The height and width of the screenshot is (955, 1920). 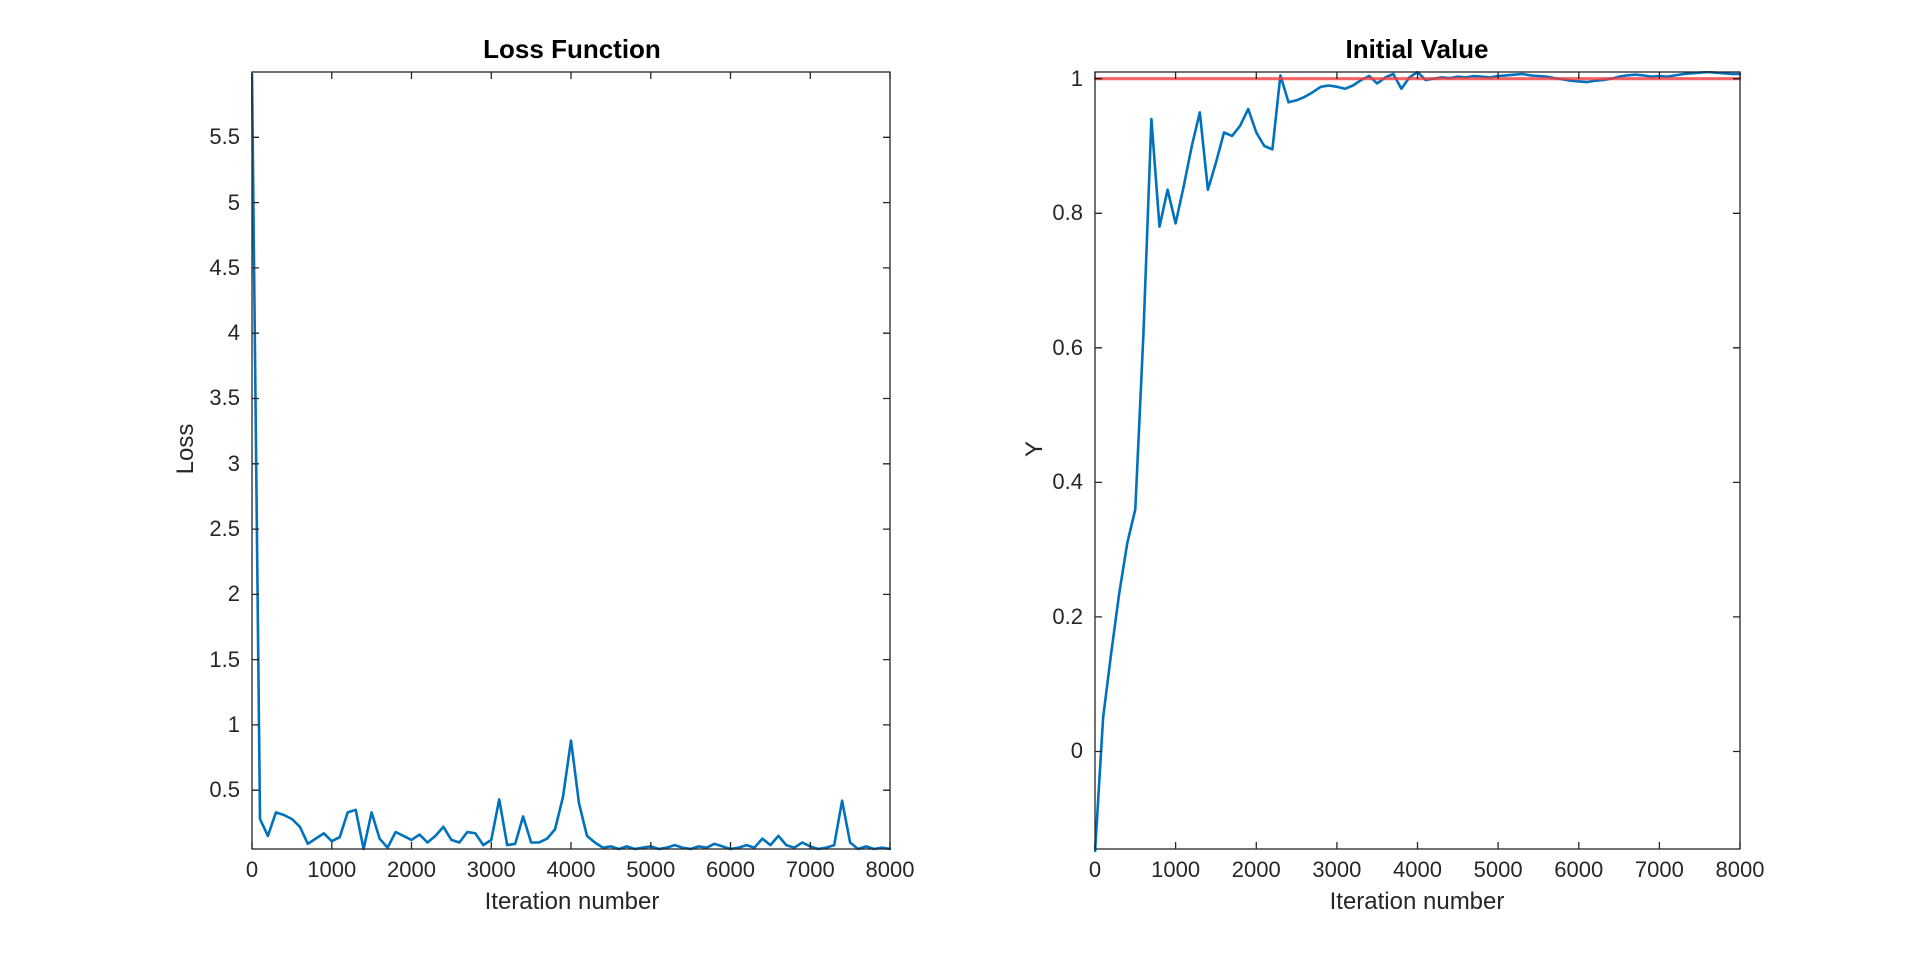 I want to click on right-yaxis-label: Y, so click(x=1034, y=449).